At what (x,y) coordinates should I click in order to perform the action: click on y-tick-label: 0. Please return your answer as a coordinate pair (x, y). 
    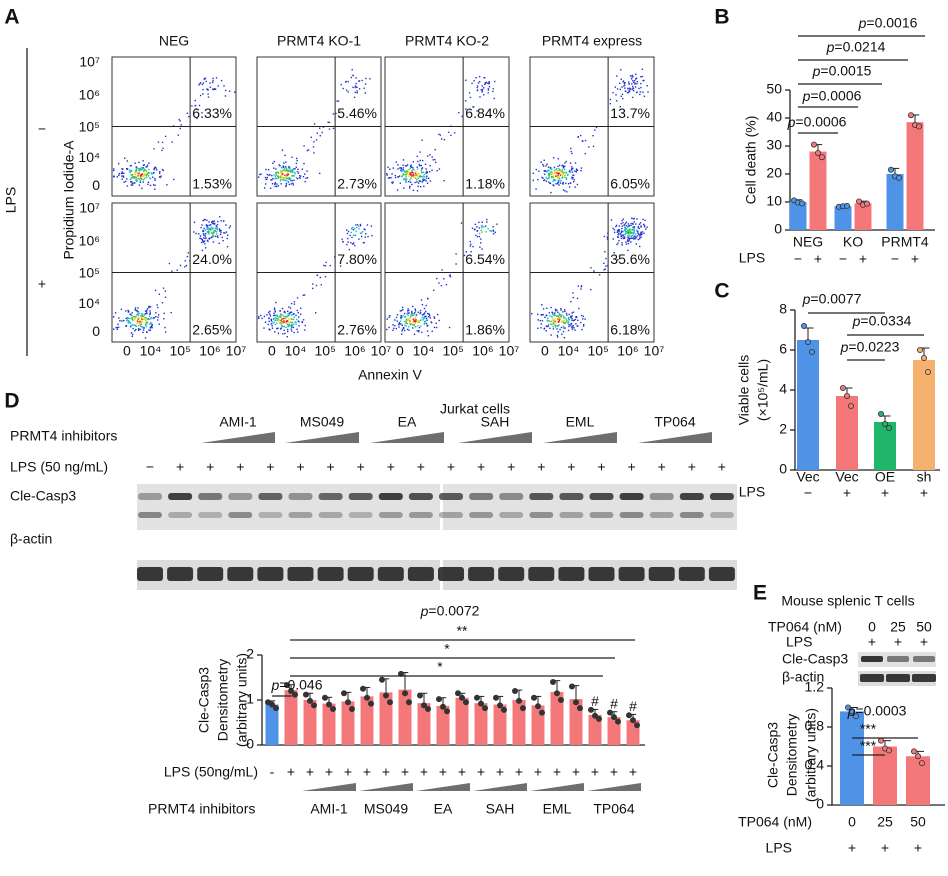
    Looking at the image, I should click on (778, 229).